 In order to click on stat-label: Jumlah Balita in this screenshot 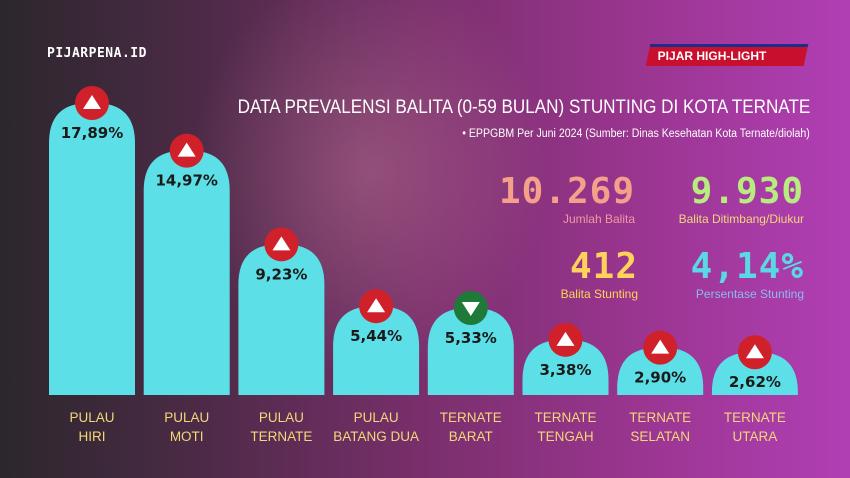, I will do `click(598, 219)`.